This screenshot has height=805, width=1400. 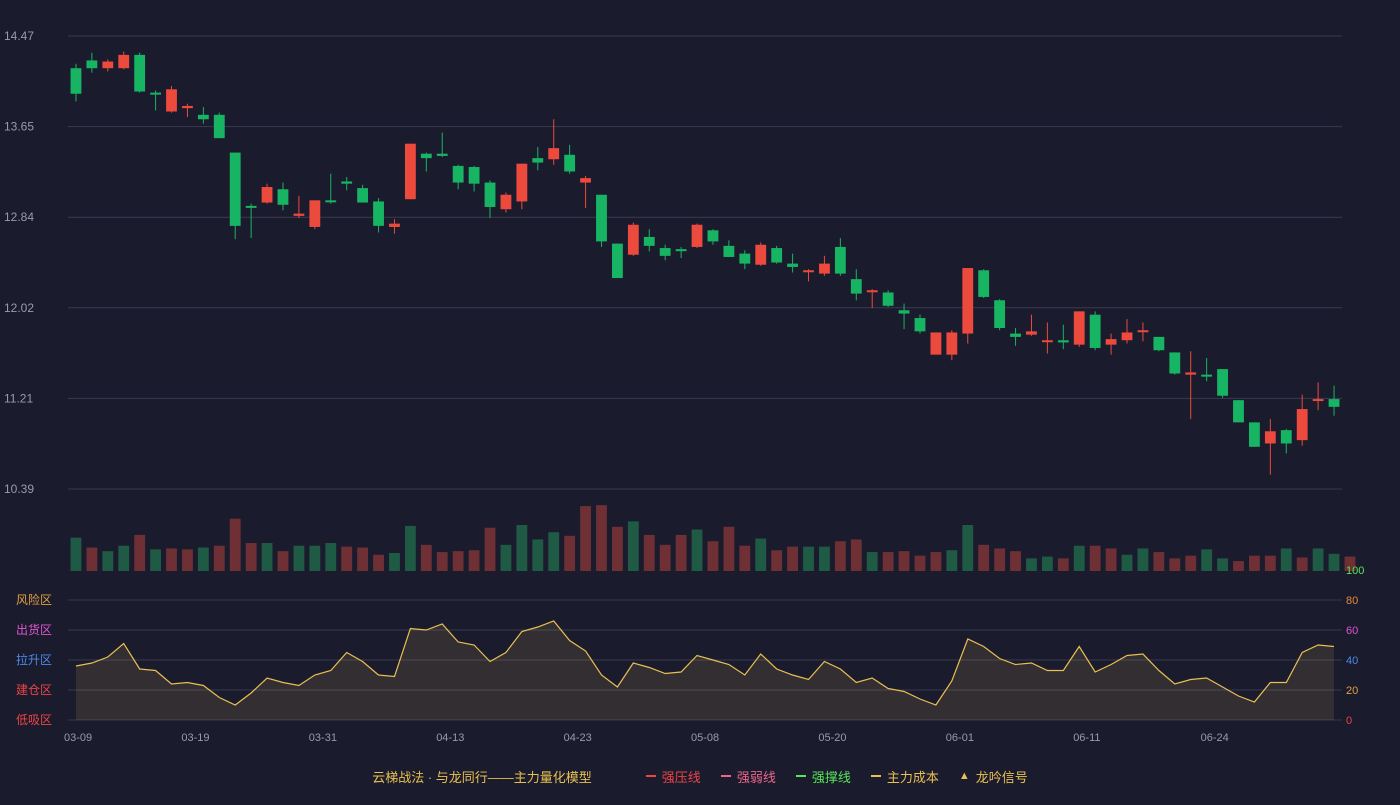 I want to click on indicator-area, so click(x=705, y=670).